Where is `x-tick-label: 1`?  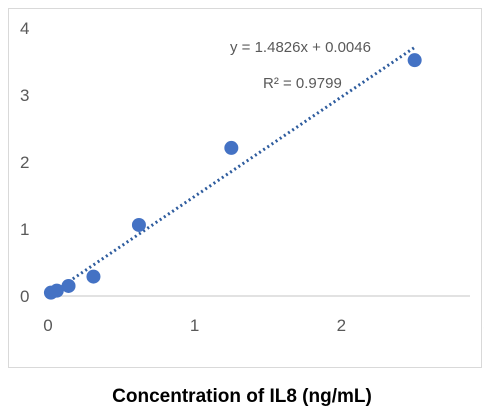 x-tick-label: 1 is located at coordinates (194, 325).